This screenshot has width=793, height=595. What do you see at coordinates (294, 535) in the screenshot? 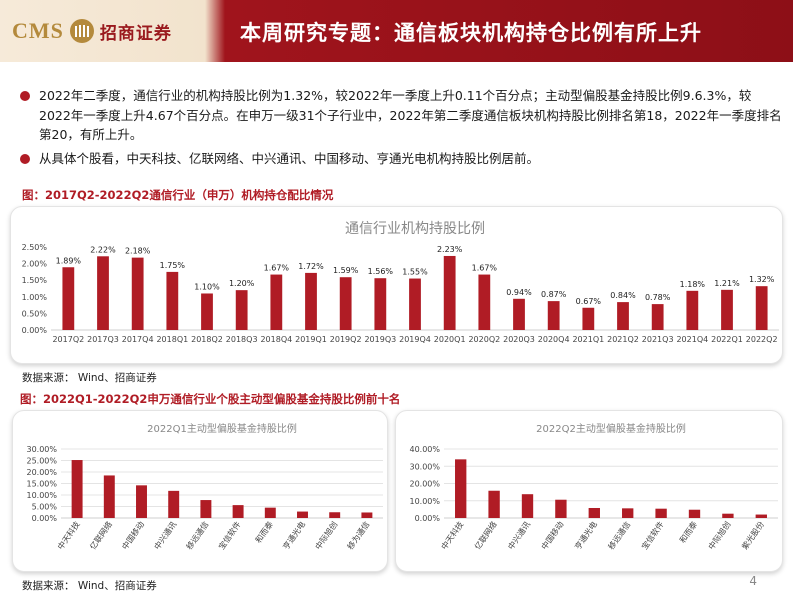
I see `x-tick-label: 亨通光电` at bounding box center [294, 535].